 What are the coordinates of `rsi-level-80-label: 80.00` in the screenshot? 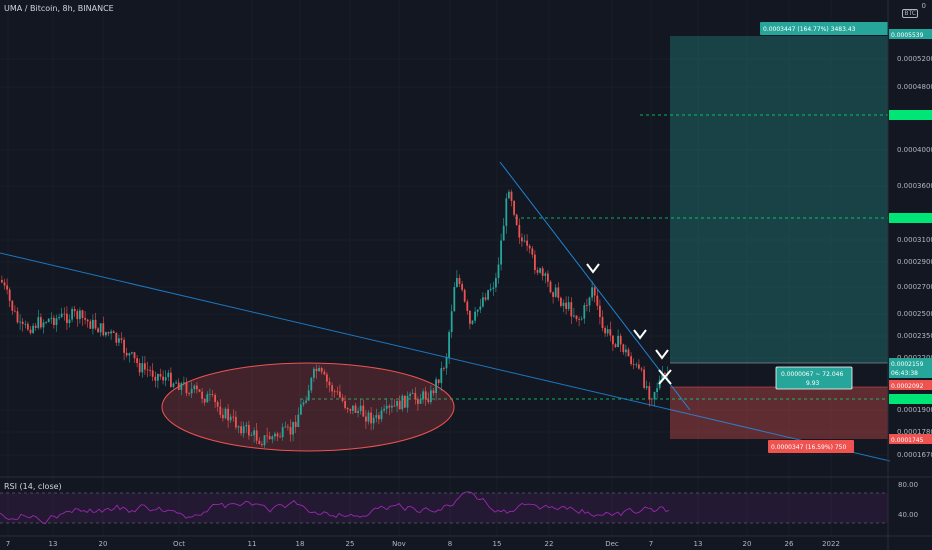 It's located at (908, 485).